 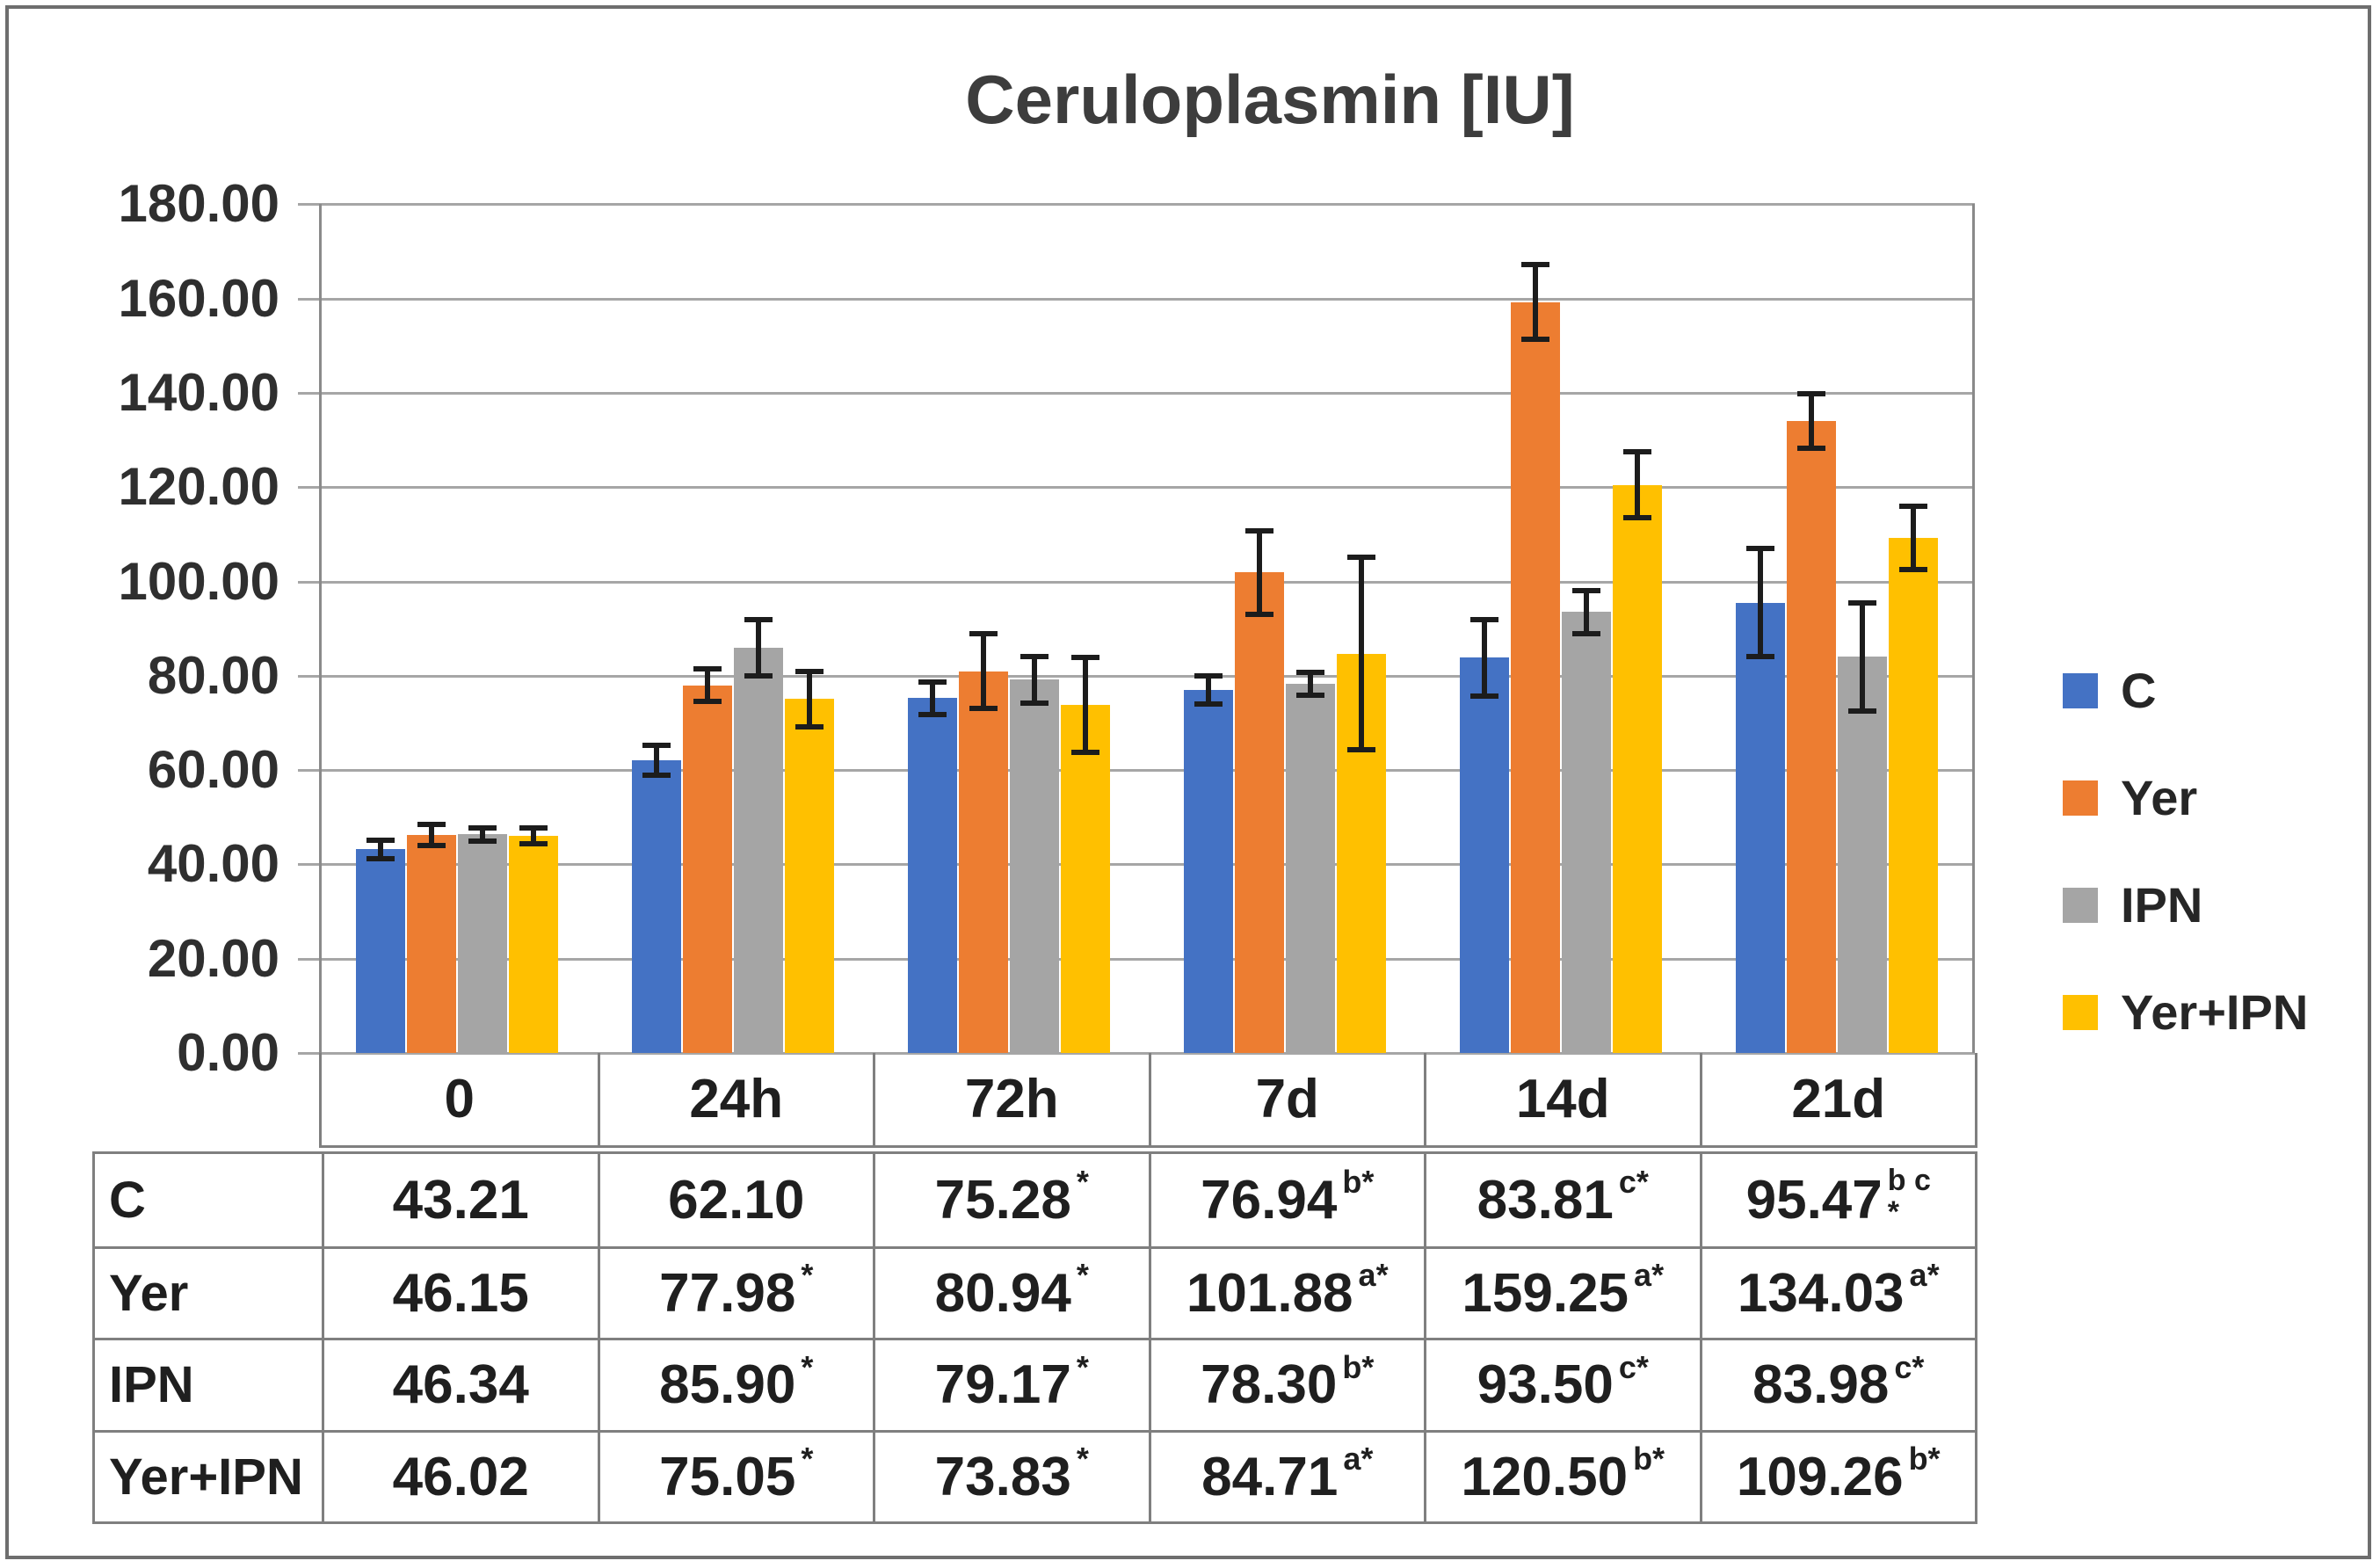 What do you see at coordinates (1136, 959) in the screenshot?
I see `gridline-20.00` at bounding box center [1136, 959].